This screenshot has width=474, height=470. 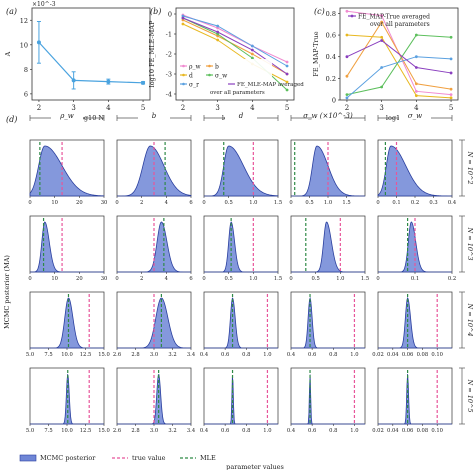 What do you see at coordinates (26, 94) in the screenshot?
I see `y-tick-label: 6` at bounding box center [26, 94].